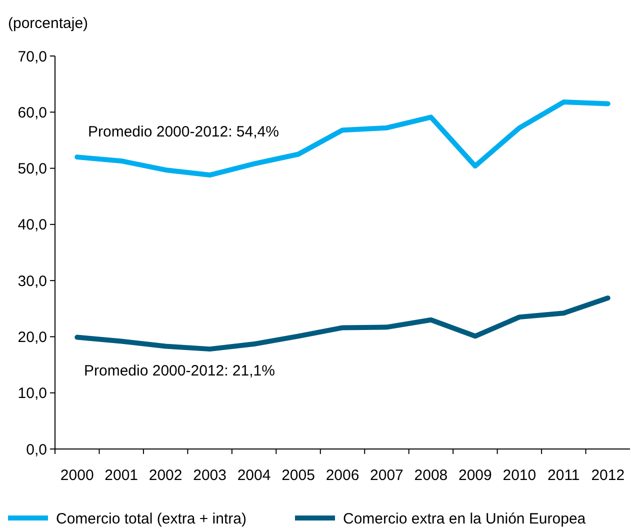  I want to click on y-tick-label: 0,0, so click(36, 449).